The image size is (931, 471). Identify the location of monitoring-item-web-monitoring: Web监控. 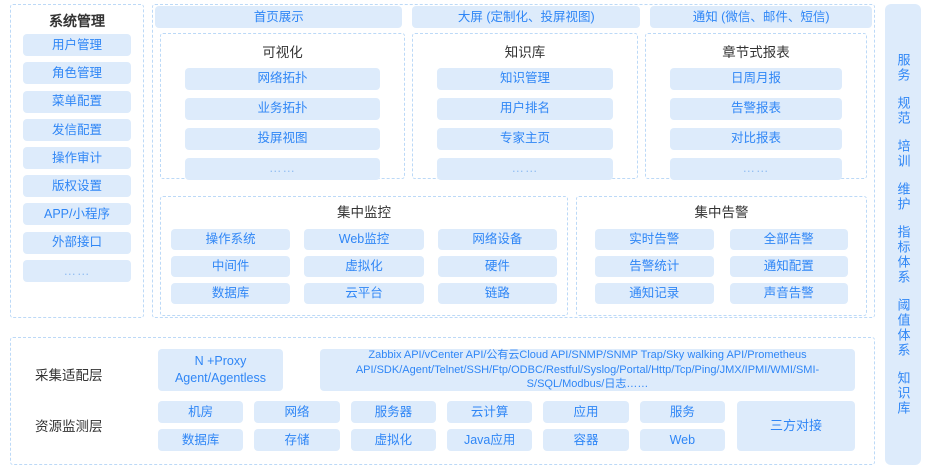
(364, 239).